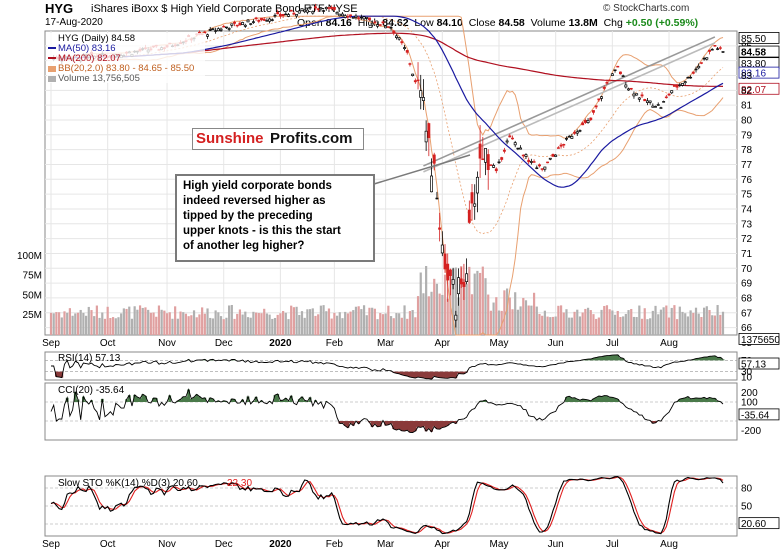 The width and height of the screenshot is (780, 552). What do you see at coordinates (753, 90) in the screenshot?
I see `y-tick-label: 82.07` at bounding box center [753, 90].